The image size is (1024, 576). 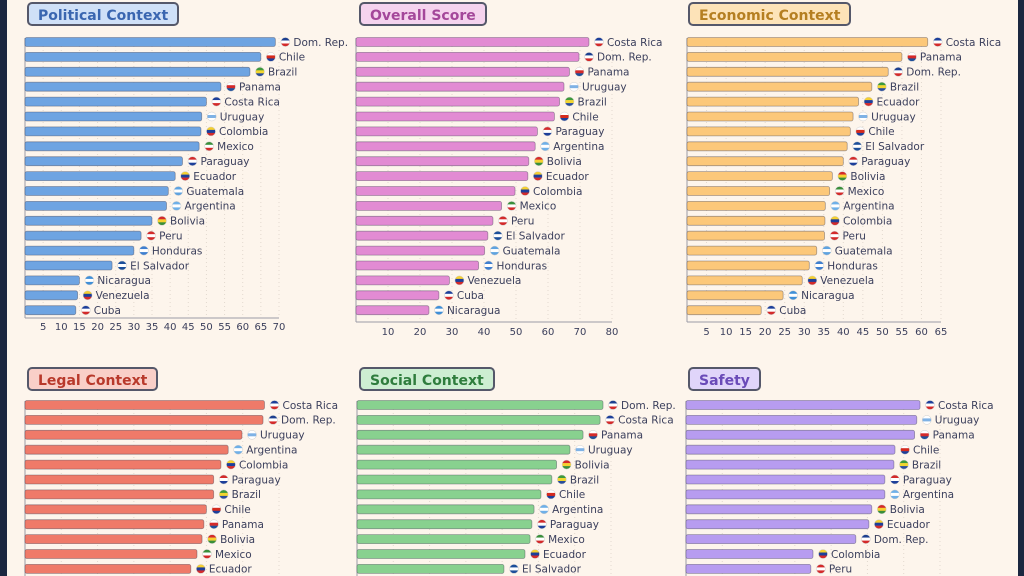 I want to click on bar-cuba, so click(x=50, y=310).